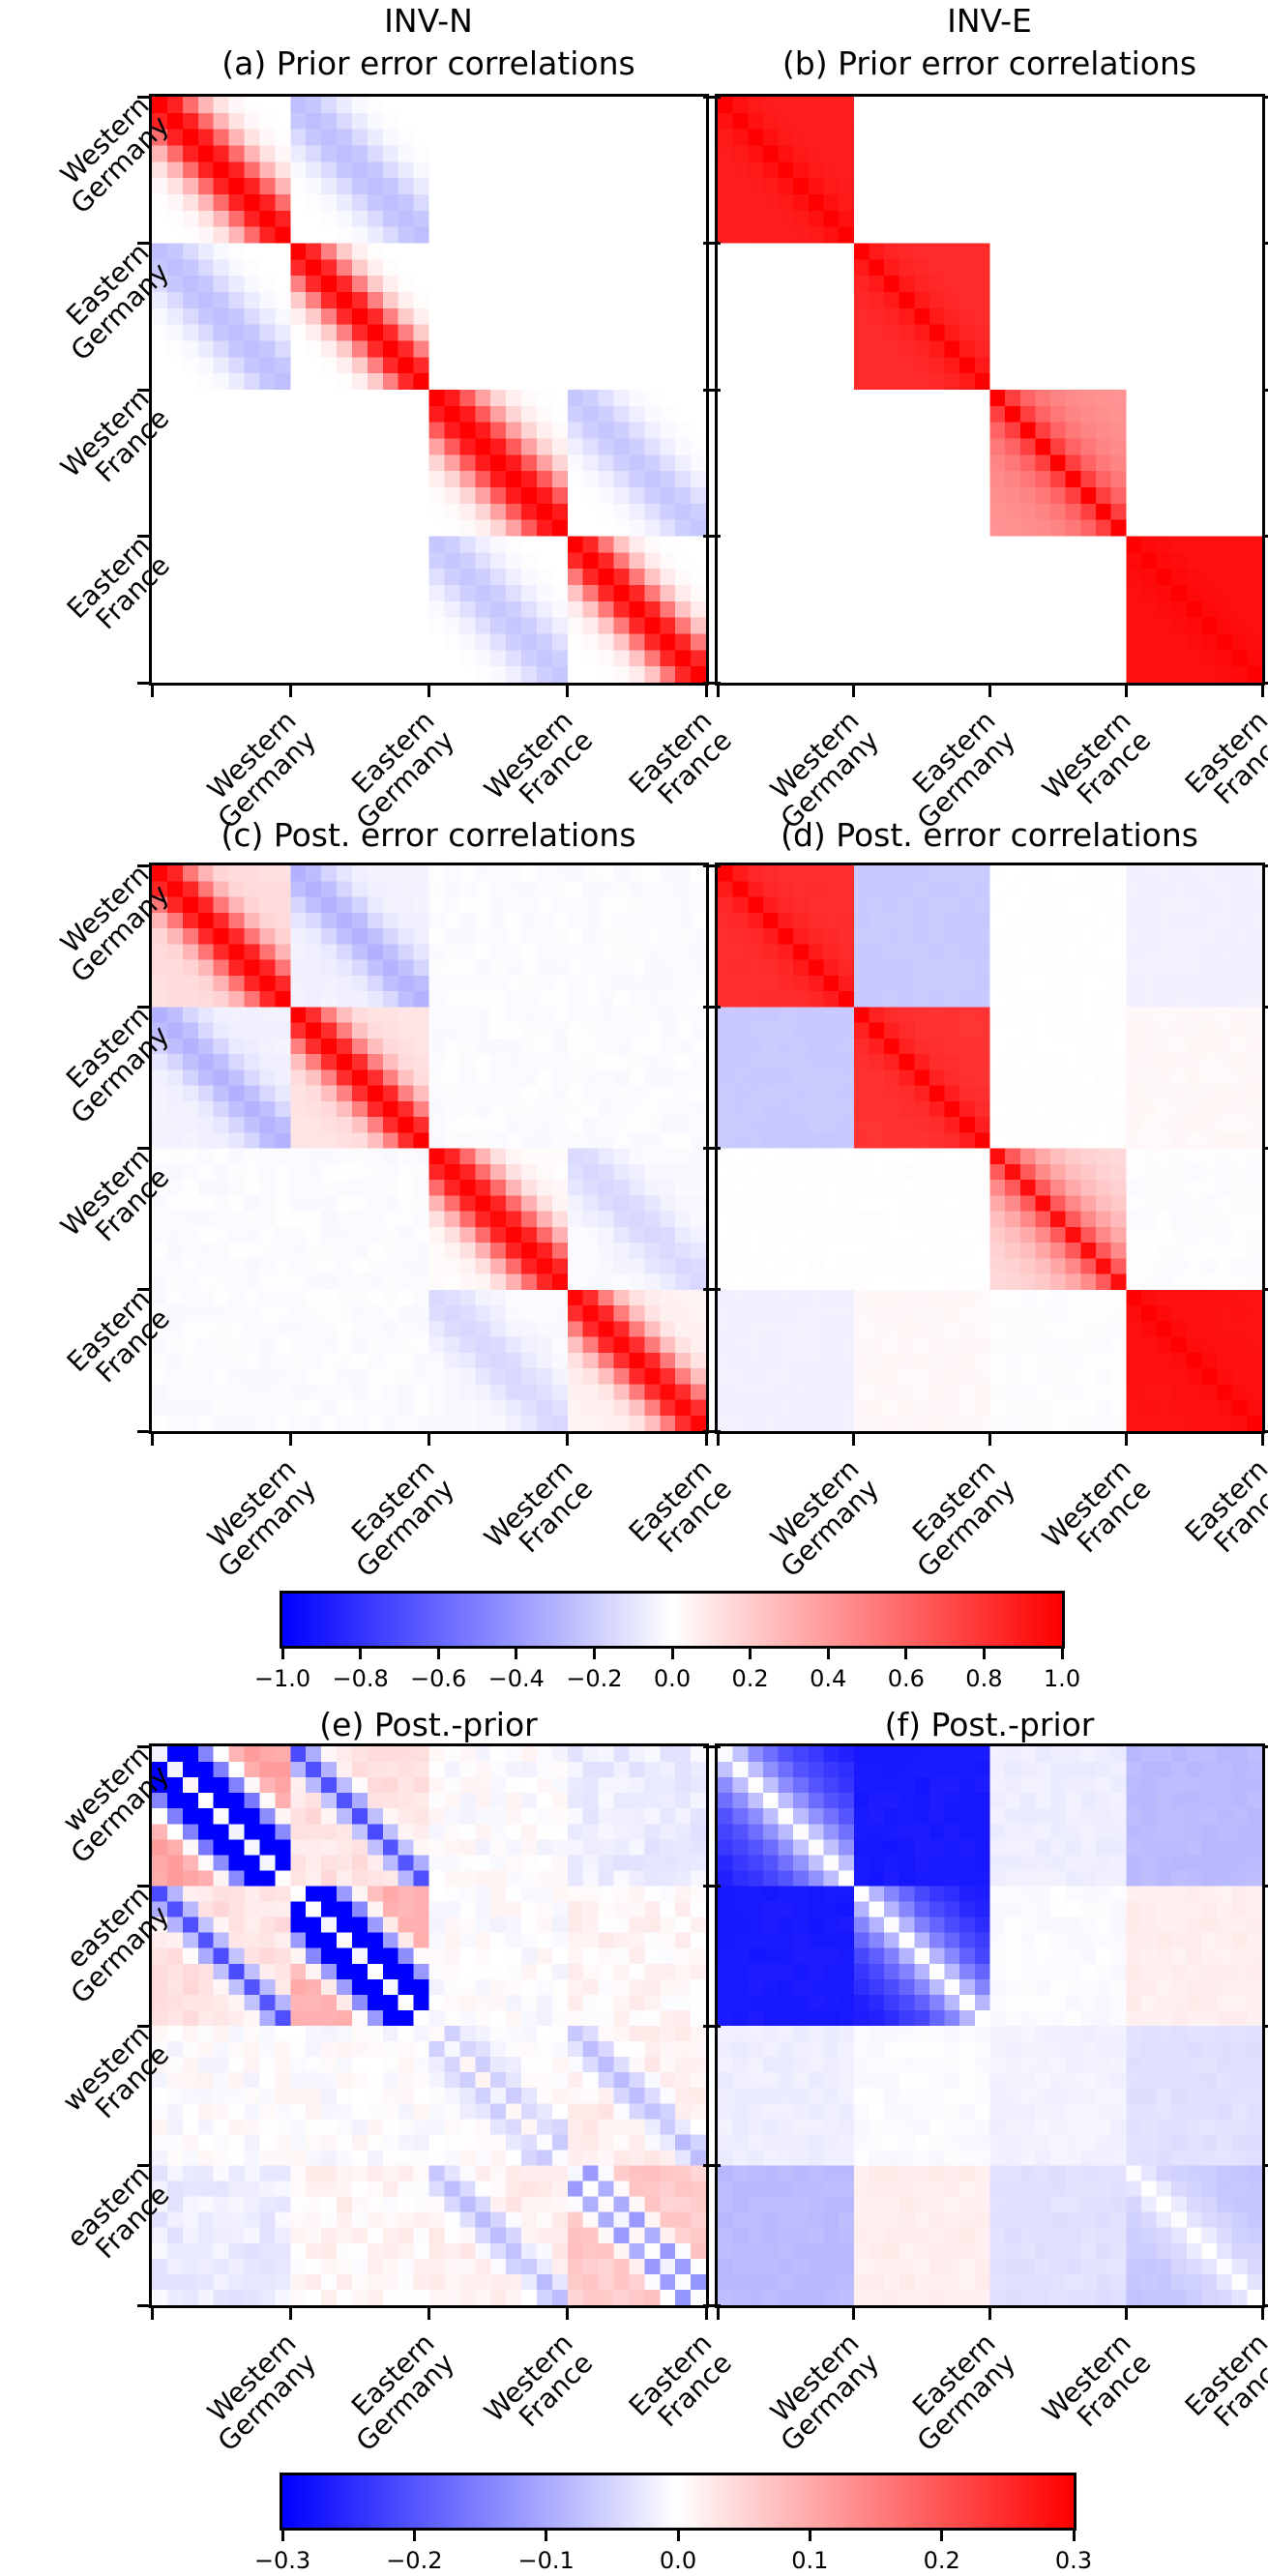 The image size is (1268, 2576). Describe the element at coordinates (516, 1678) in the screenshot. I see `colorbar-tick-label: −0.4` at that location.